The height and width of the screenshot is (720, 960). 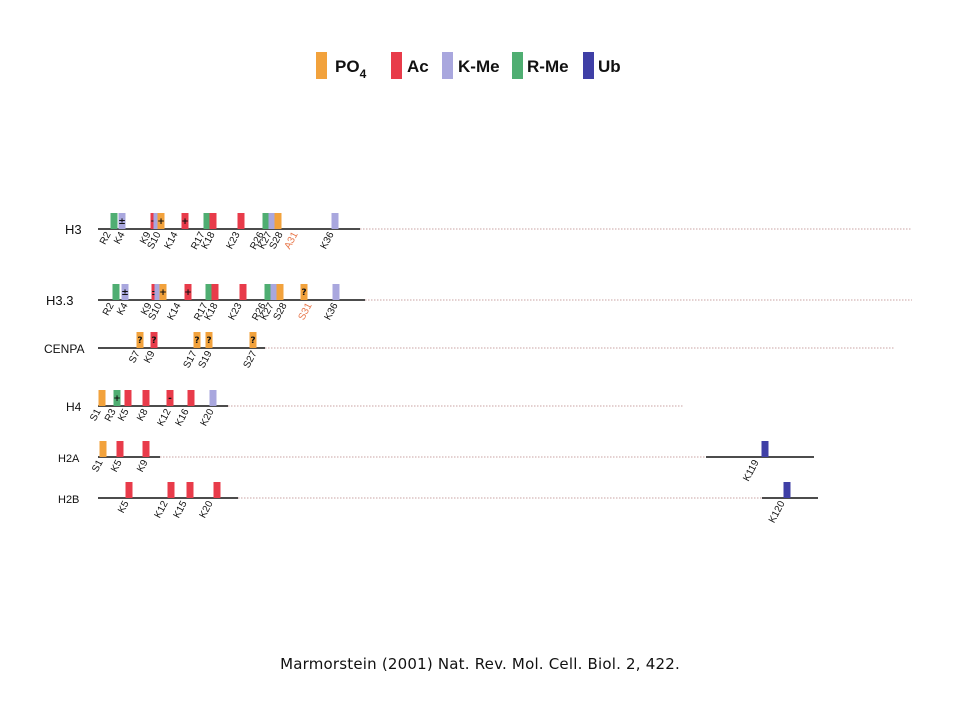 I want to click on mark-h4-0-po4, so click(x=102, y=398).